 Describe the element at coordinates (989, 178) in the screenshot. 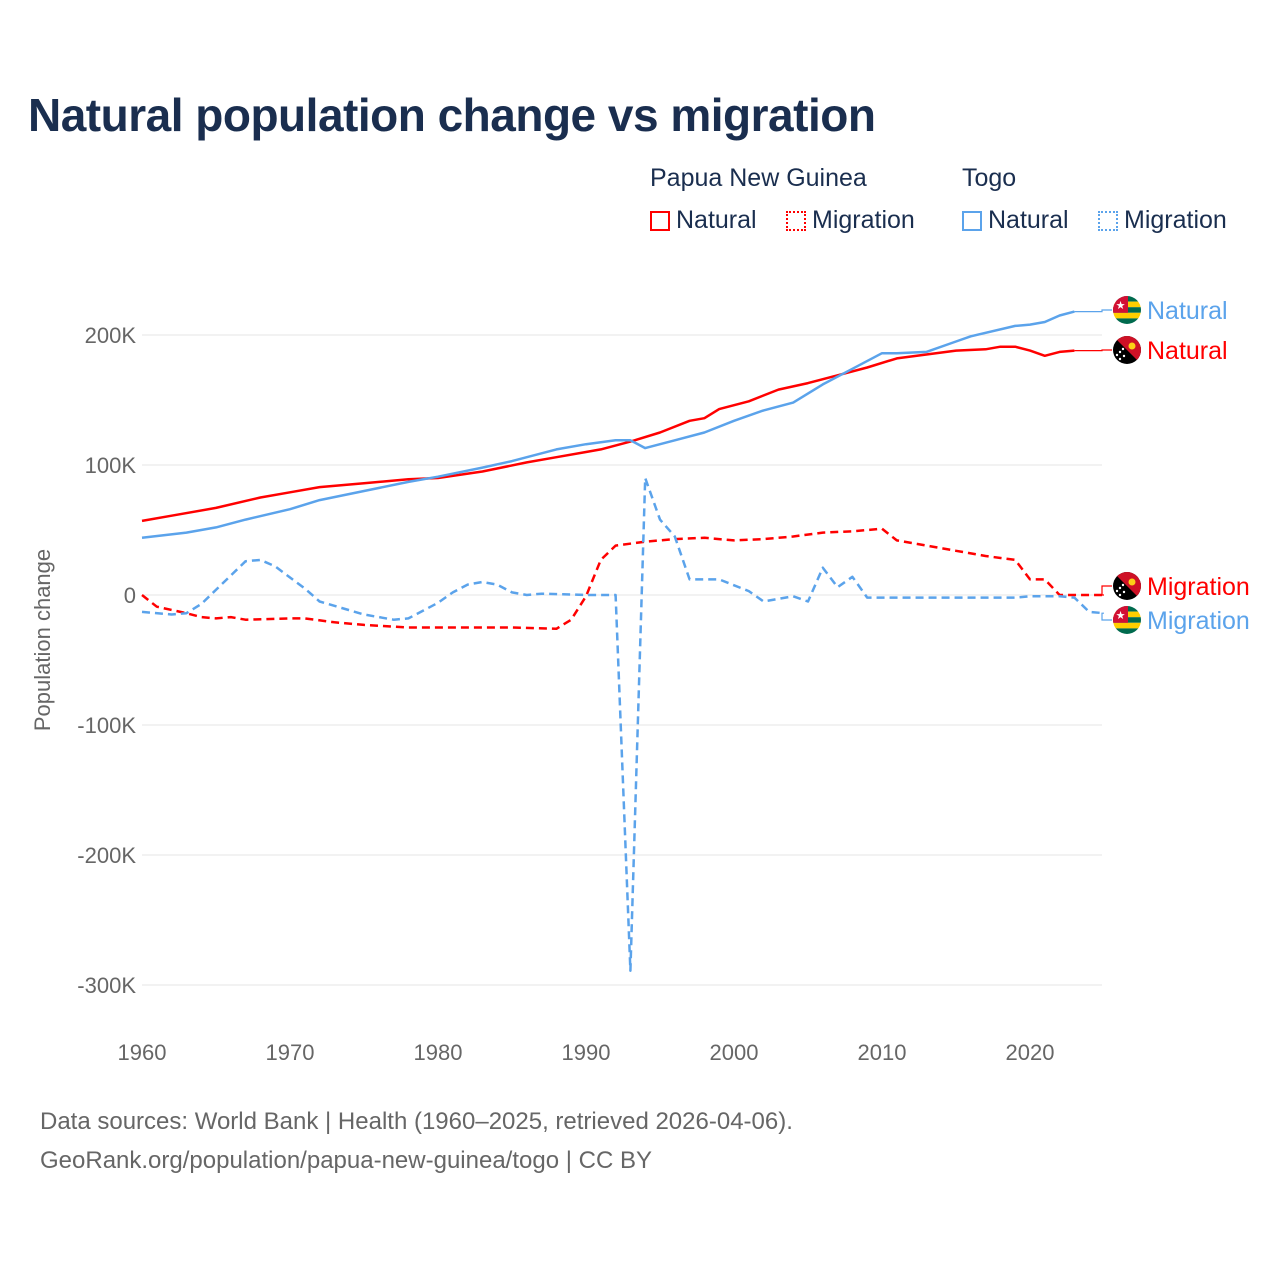

I see `legend-group-togo: Togo` at that location.